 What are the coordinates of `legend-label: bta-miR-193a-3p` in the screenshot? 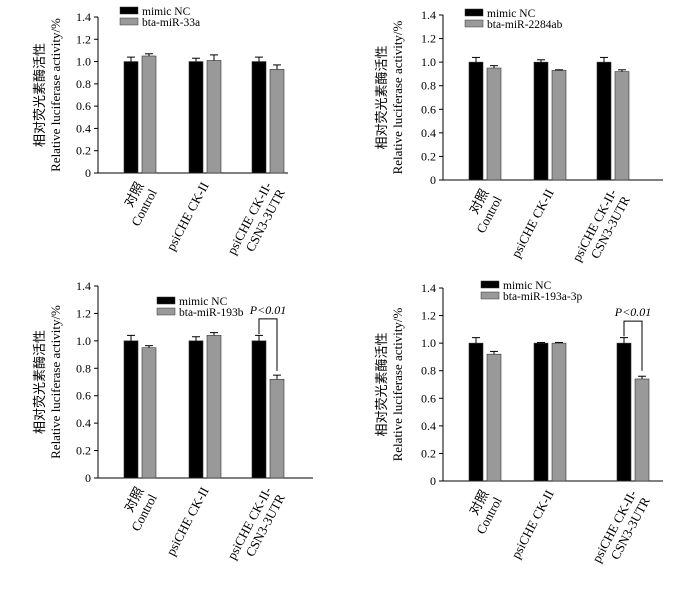 It's located at (542, 297).